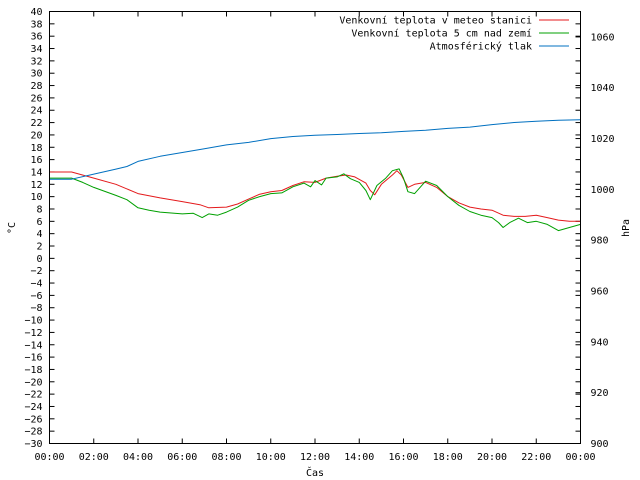  I want to click on y-right-tick-label: 900, so click(600, 444).